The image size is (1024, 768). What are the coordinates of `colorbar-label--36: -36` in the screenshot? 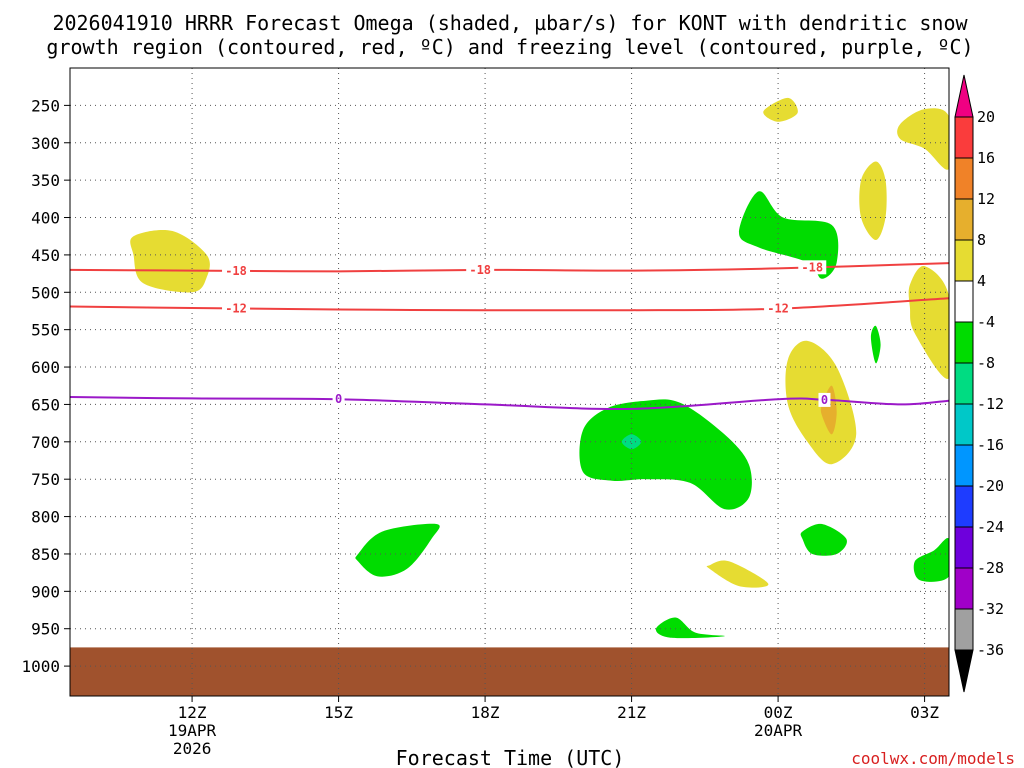 It's located at (990, 650).